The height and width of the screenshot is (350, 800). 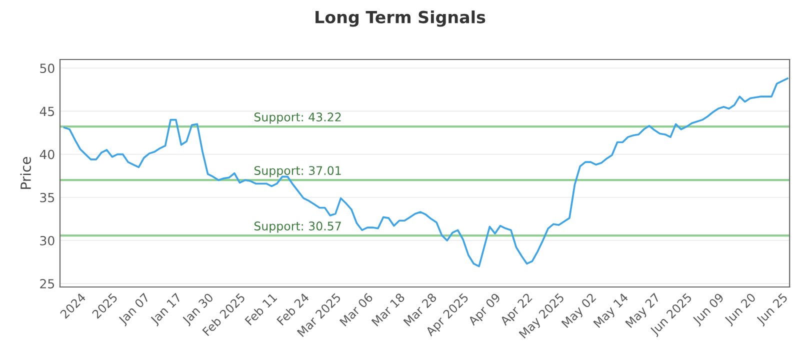 I want to click on ref-line-label: Support: 30.57, so click(x=297, y=227).